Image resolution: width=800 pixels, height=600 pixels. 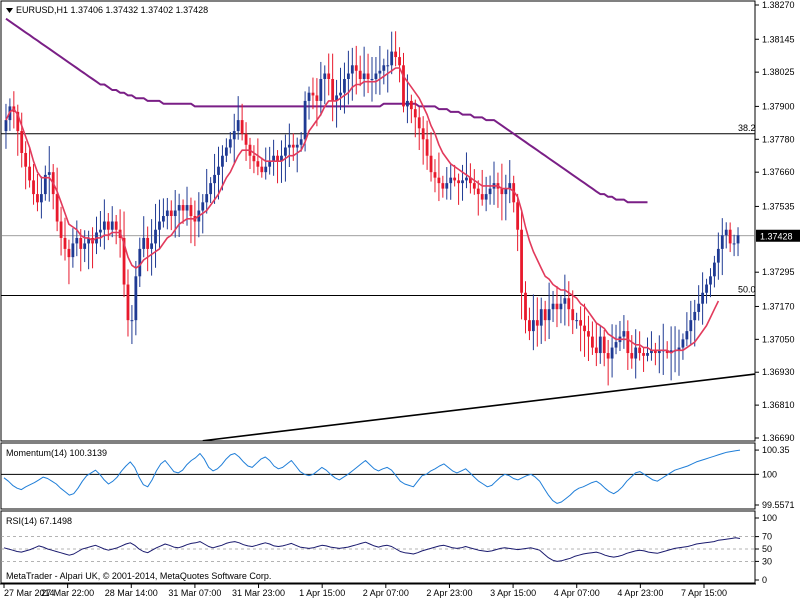 I want to click on current-price-label: 1.37428, so click(x=776, y=236).